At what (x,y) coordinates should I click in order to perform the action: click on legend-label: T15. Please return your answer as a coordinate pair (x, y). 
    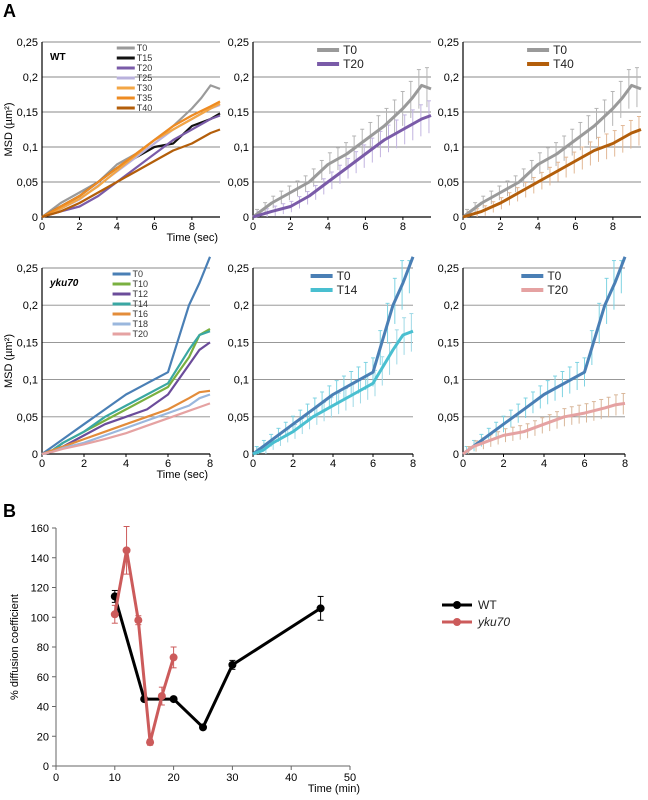
    Looking at the image, I should click on (145, 58).